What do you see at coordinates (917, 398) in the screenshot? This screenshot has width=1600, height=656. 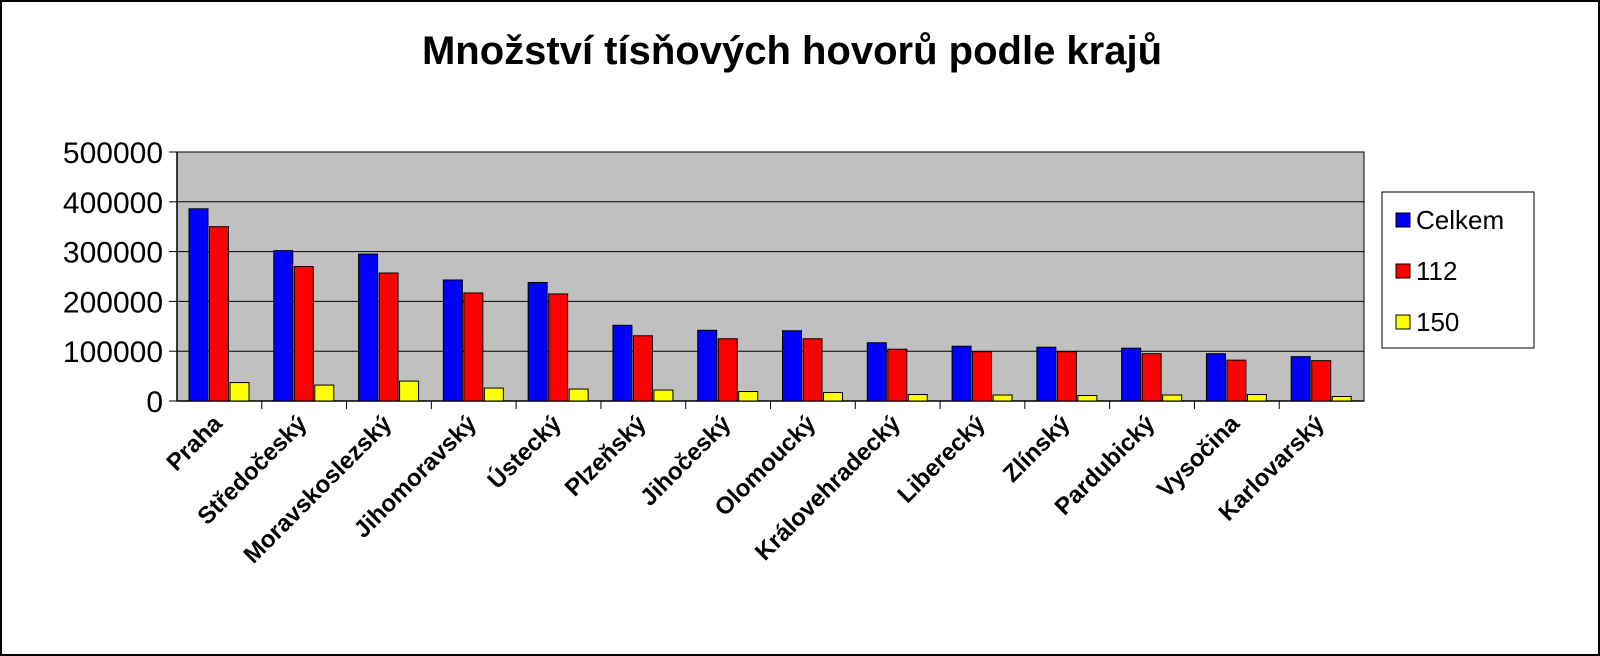 I see `bar-150-Královehradecký` at bounding box center [917, 398].